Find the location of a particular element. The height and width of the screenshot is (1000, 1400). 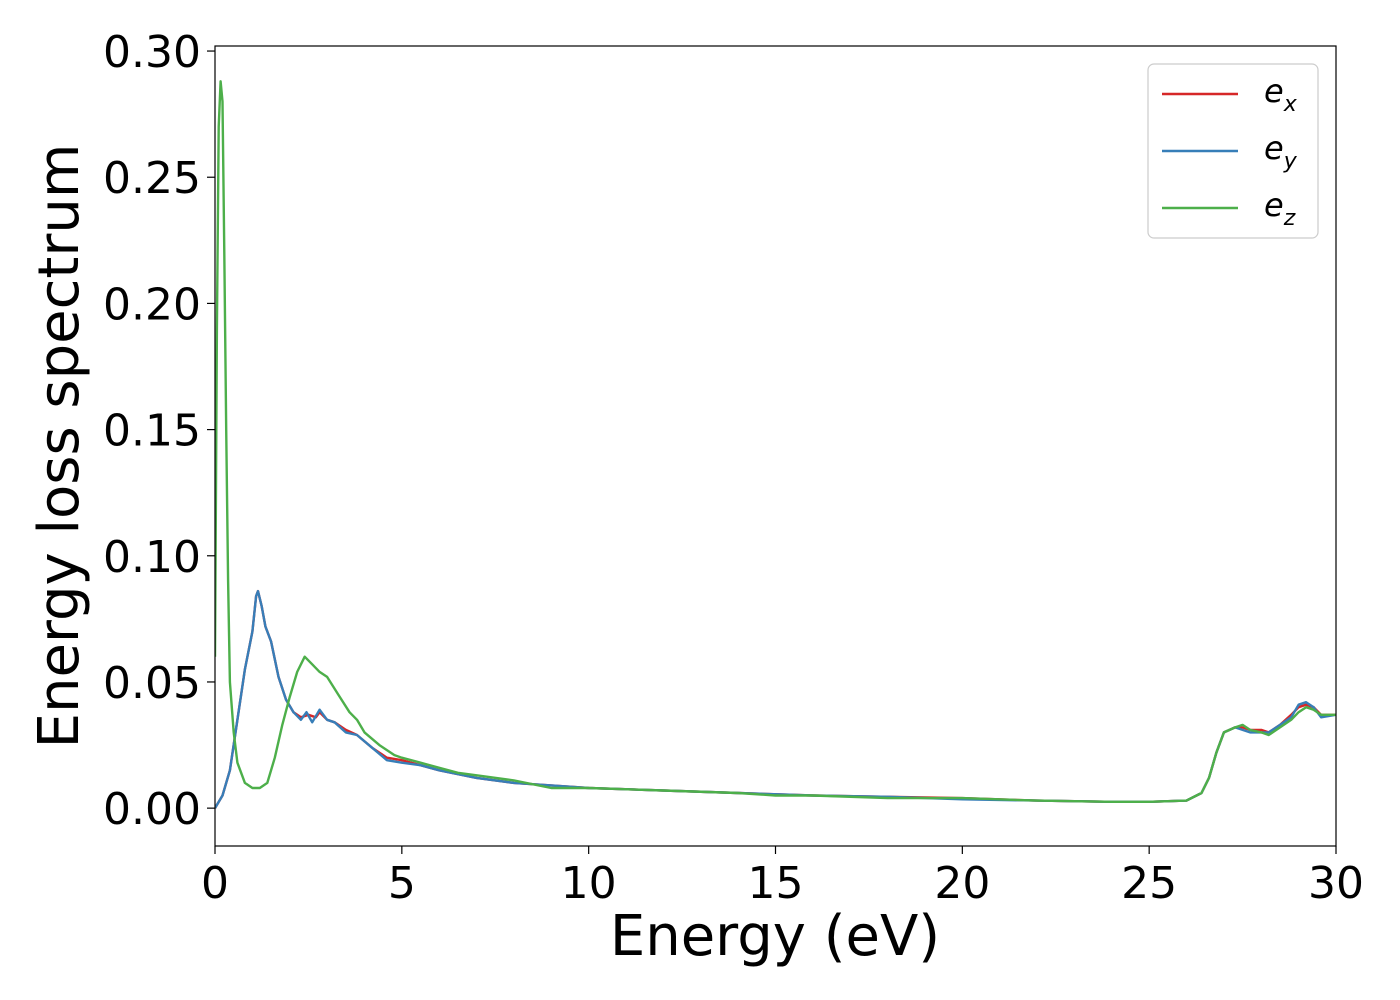

x-tick-label: 30 is located at coordinates (1336, 883).